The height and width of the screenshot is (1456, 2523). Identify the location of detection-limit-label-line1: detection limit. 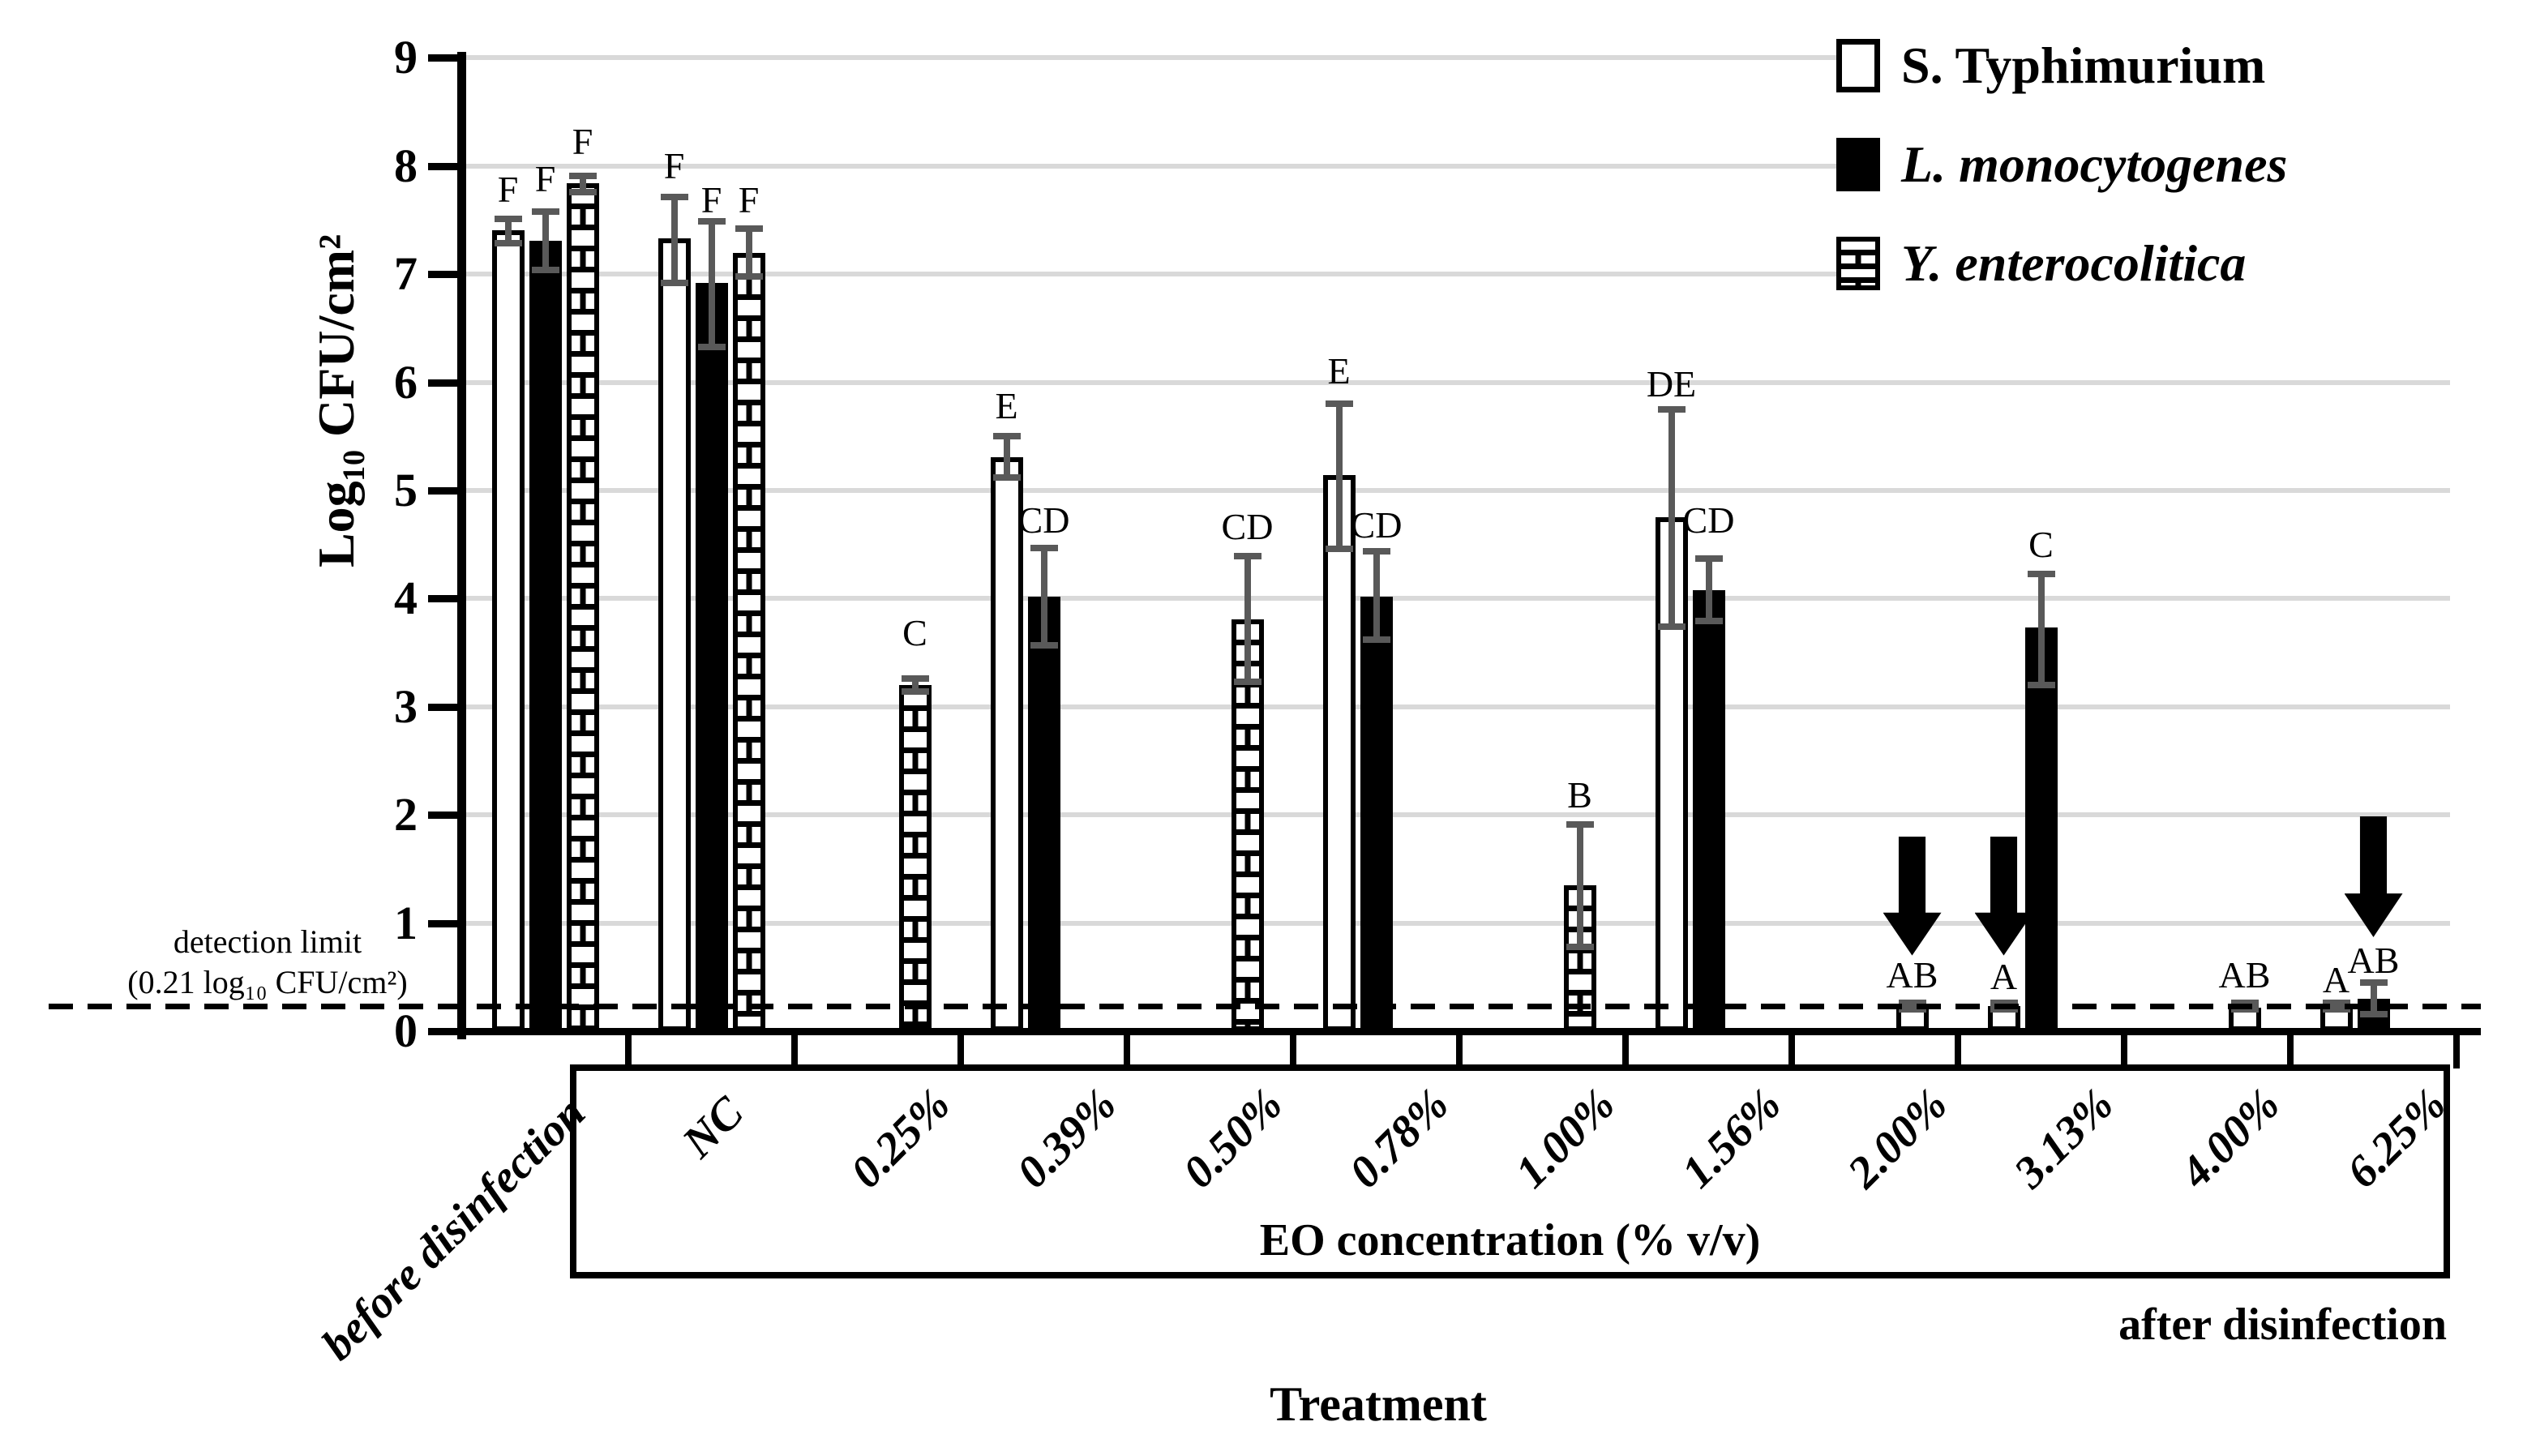
(268, 942).